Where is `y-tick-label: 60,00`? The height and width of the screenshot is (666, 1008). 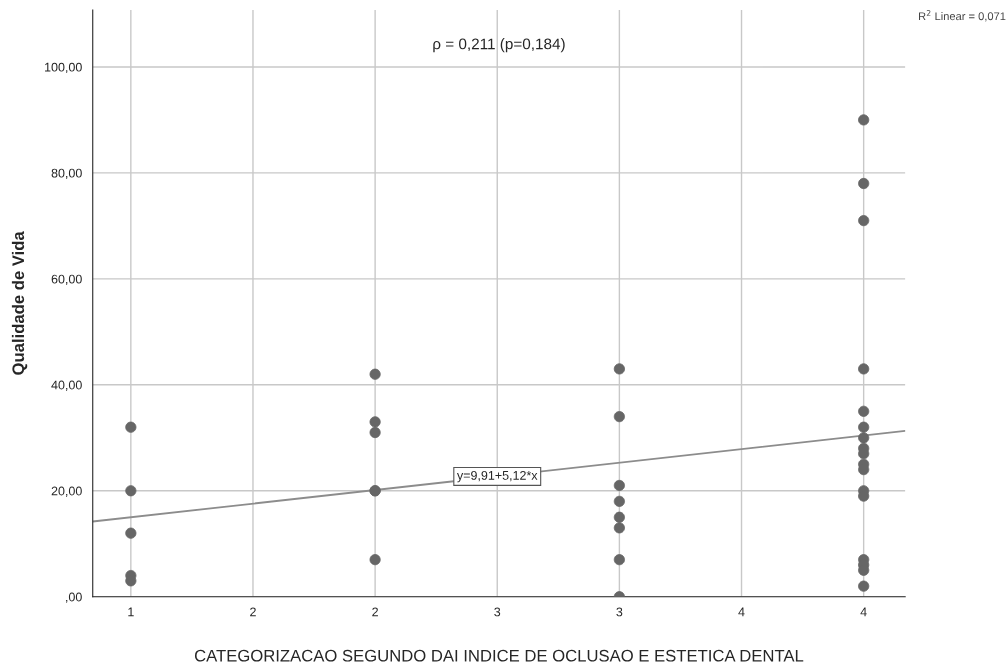
y-tick-label: 60,00 is located at coordinates (66, 279).